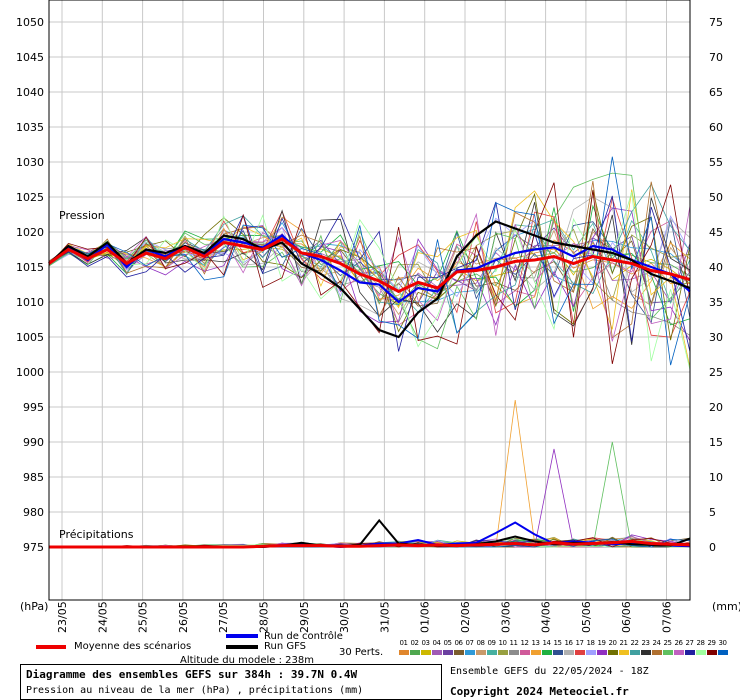 The image size is (740, 700). Describe the element at coordinates (30, 267) in the screenshot. I see `pressure-tick-label: 1015` at that location.